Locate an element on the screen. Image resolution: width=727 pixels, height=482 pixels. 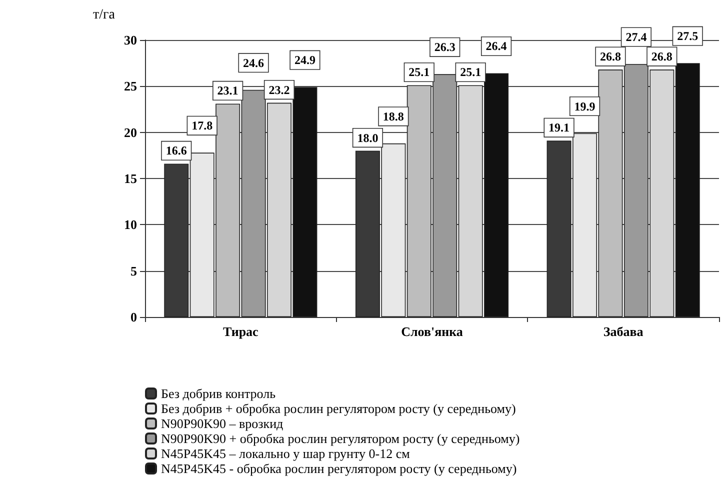
y-tick-label: 30 is located at coordinates (130, 40).